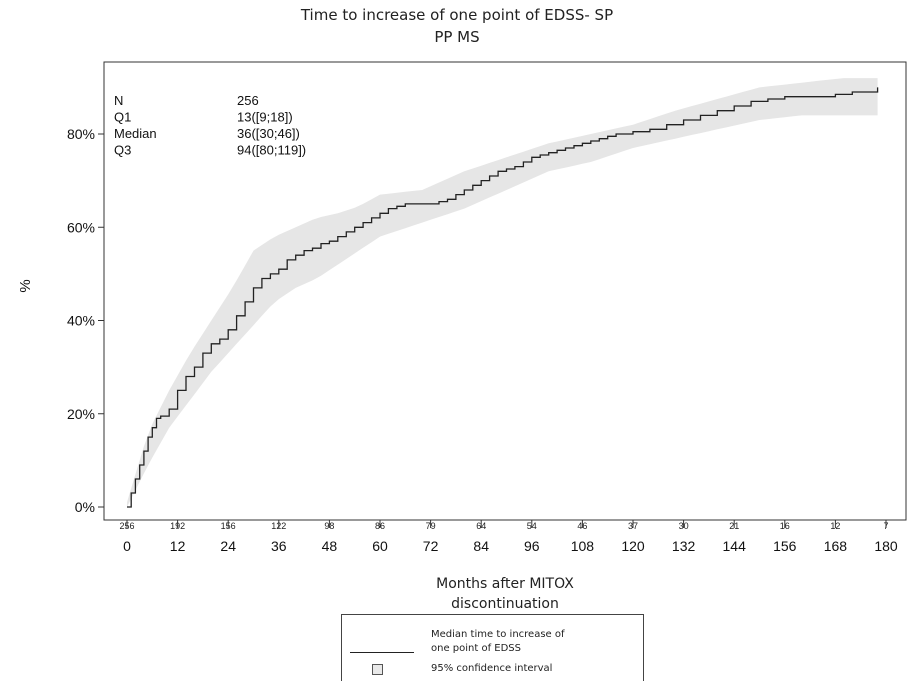 The image size is (914, 681). What do you see at coordinates (476, 648) in the screenshot?
I see `legend-line-label-2: one point of EDSS` at bounding box center [476, 648].